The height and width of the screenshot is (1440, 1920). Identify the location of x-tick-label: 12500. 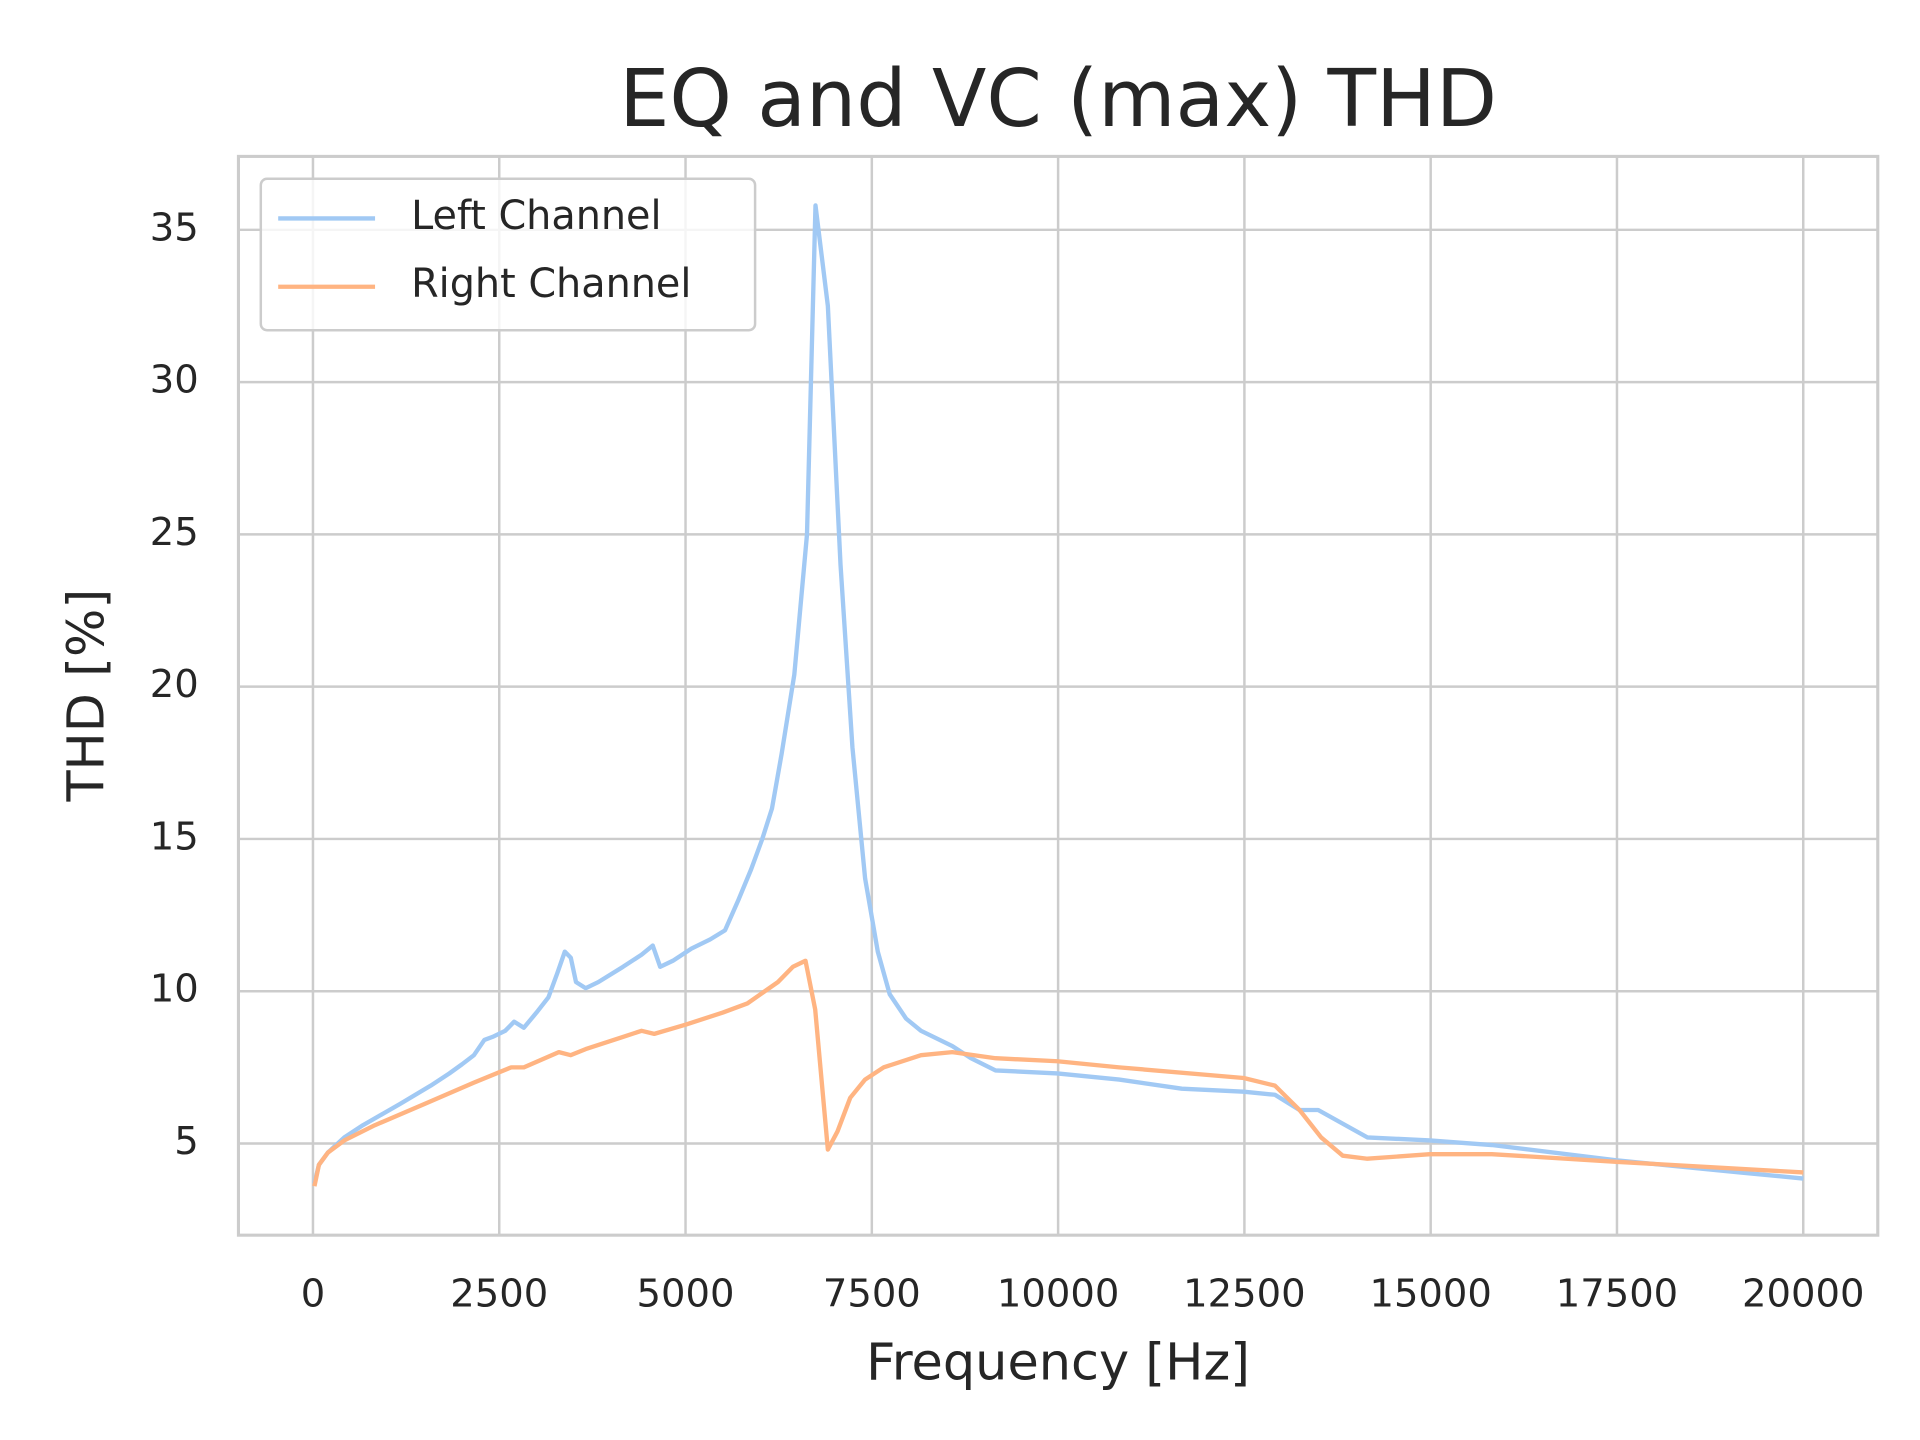
(1244, 1294).